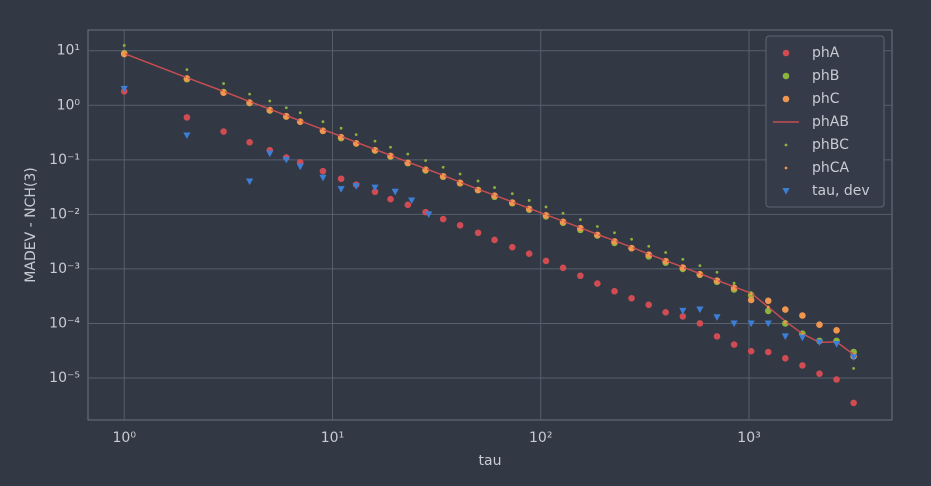 This screenshot has width=931, height=486. Describe the element at coordinates (64, 269) in the screenshot. I see `y-tick-label: 10⁻³` at that location.